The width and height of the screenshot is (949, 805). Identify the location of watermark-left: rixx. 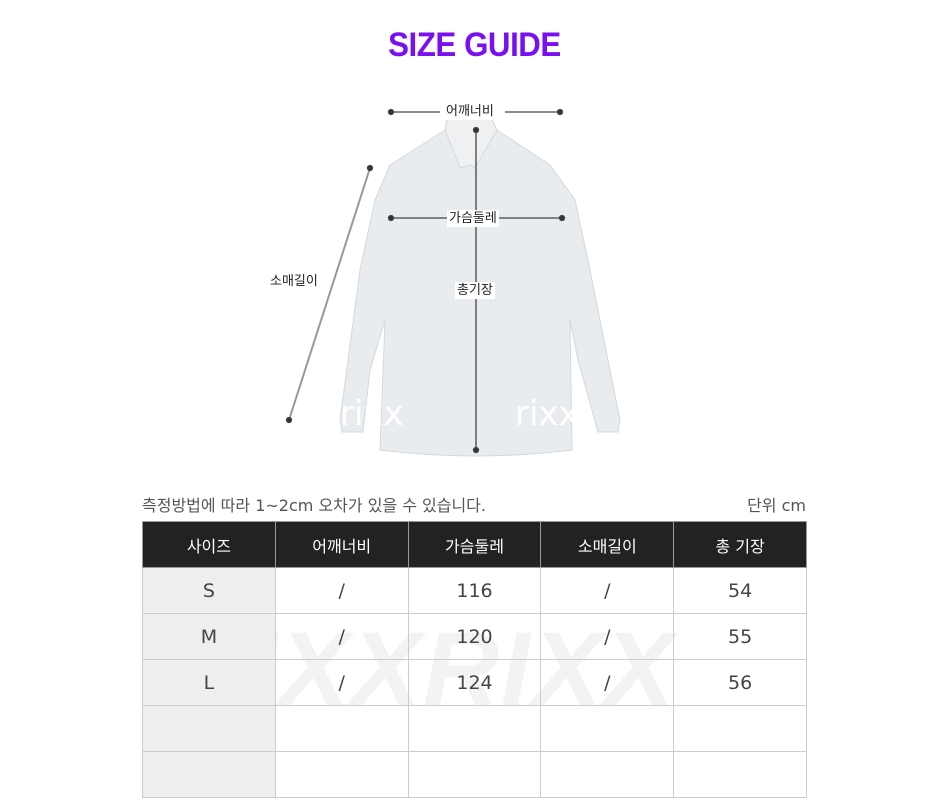
(372, 414).